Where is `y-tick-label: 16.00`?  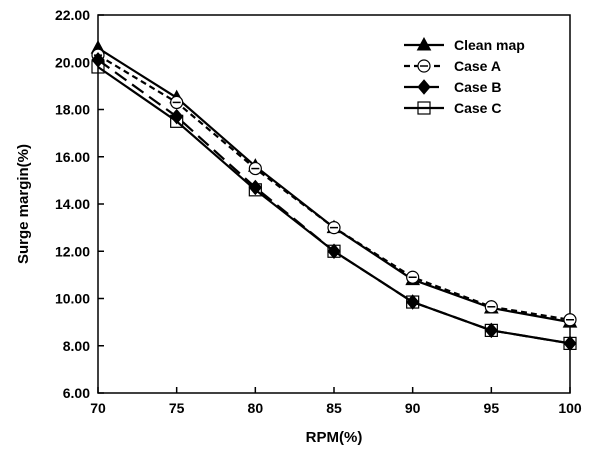
y-tick-label: 16.00 is located at coordinates (72, 157).